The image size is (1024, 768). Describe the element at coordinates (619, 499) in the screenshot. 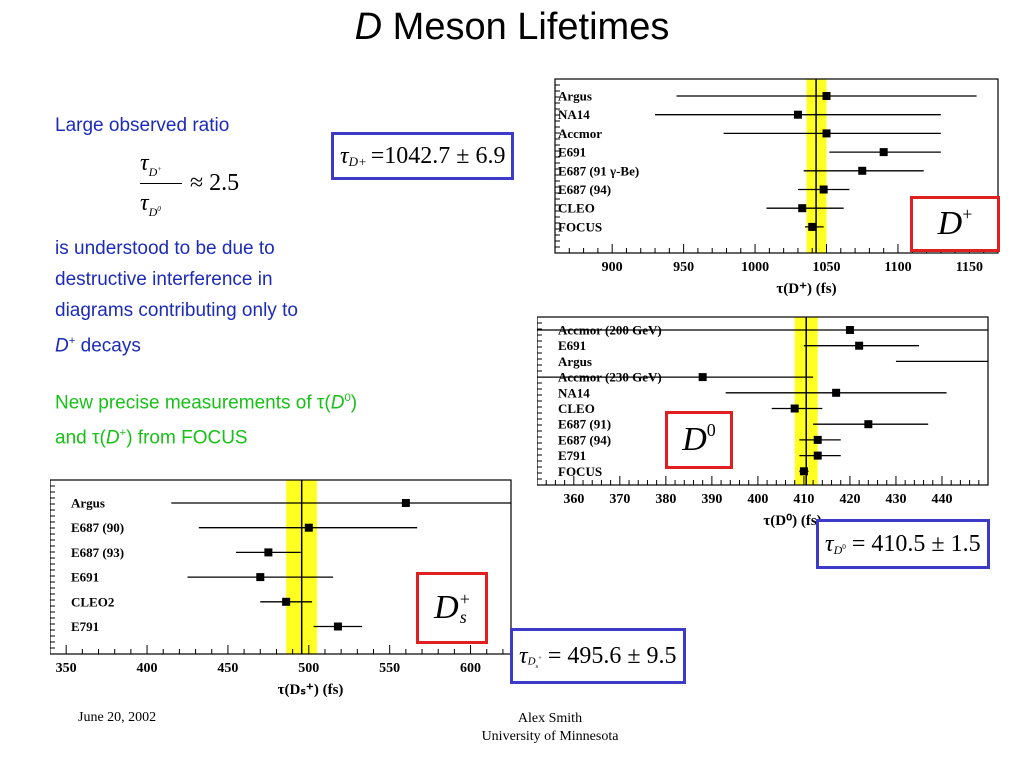

I see `x-tick-label: 370` at that location.